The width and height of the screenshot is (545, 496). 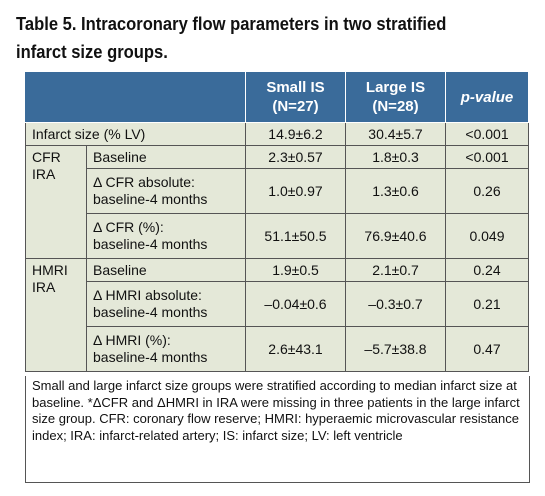 I want to click on group-hmri-label: HMRI, so click(x=50, y=270).